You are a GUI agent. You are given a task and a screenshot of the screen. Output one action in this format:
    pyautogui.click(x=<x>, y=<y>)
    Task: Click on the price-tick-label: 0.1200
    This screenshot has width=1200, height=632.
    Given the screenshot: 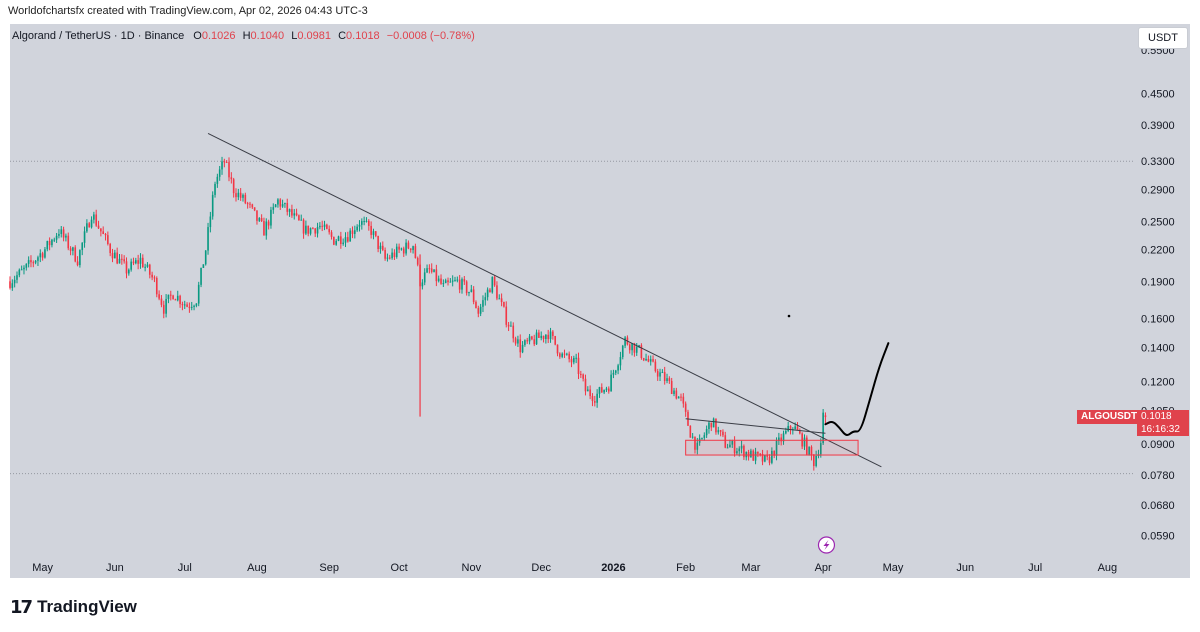 What is the action you would take?
    pyautogui.click(x=1158, y=382)
    